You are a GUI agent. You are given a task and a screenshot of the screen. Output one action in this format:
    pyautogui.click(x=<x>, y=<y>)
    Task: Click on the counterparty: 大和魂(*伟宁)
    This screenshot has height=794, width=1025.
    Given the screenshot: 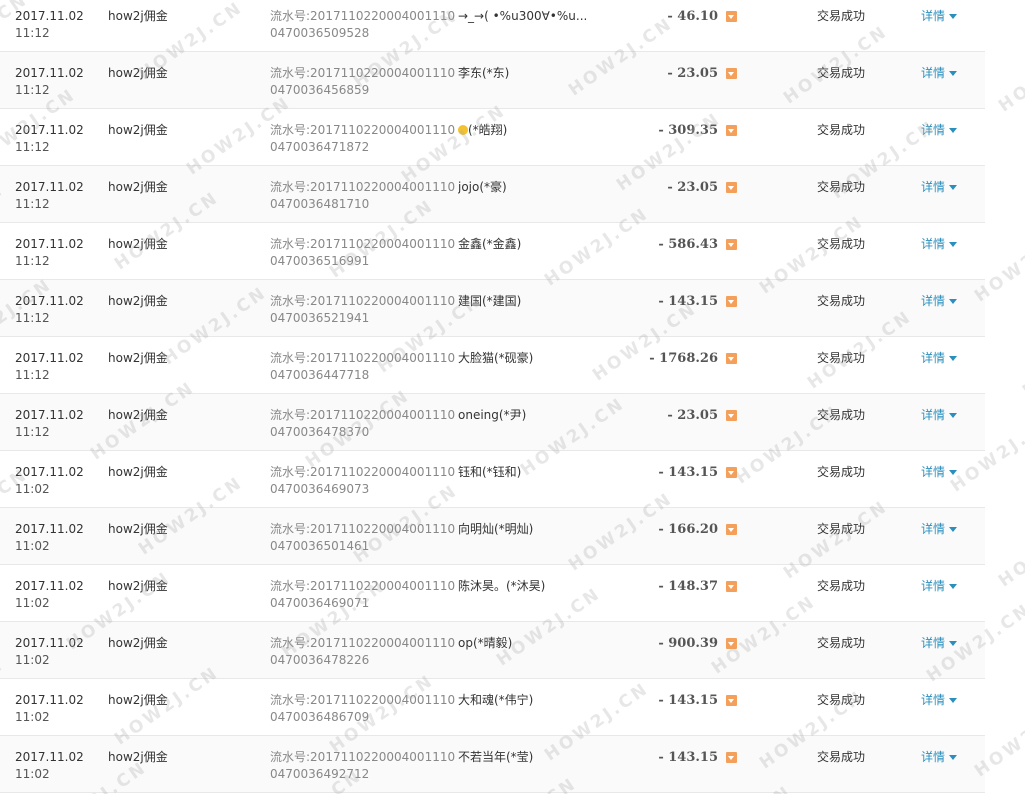 What is the action you would take?
    pyautogui.click(x=538, y=700)
    